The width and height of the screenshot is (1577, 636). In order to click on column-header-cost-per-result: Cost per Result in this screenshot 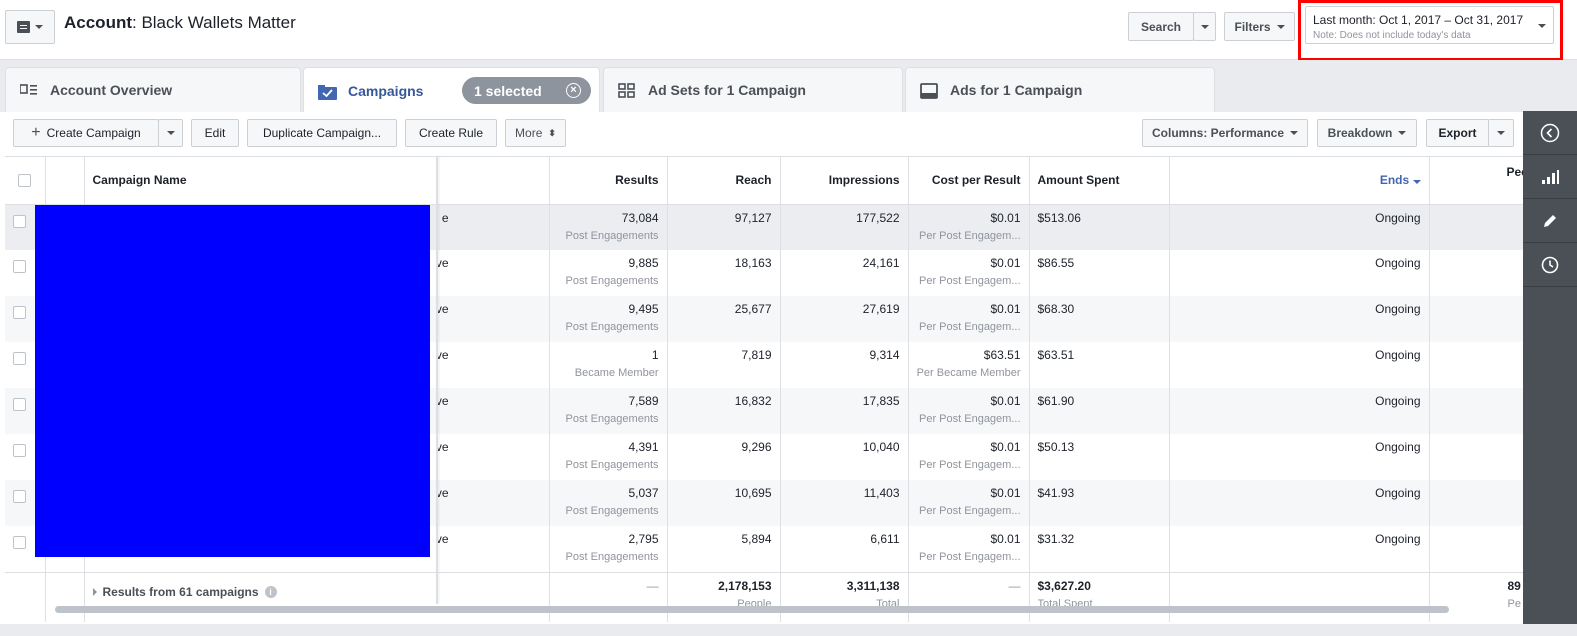, I will do `click(969, 181)`.